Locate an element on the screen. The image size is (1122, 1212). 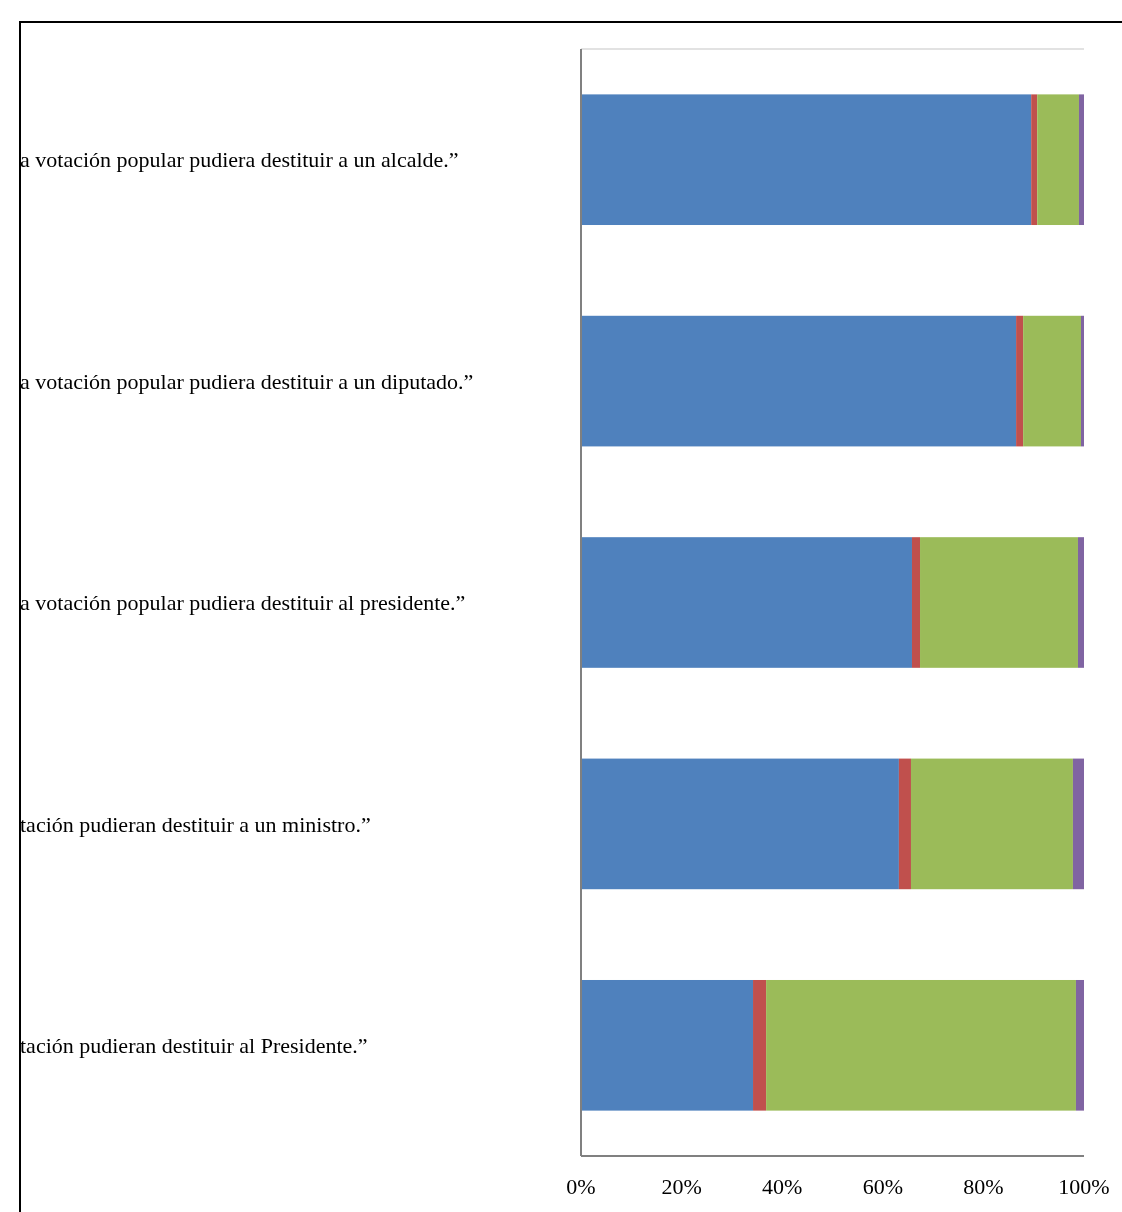
y-tick-label: tación pudieran destituir al Presidente.” is located at coordinates (194, 1045).